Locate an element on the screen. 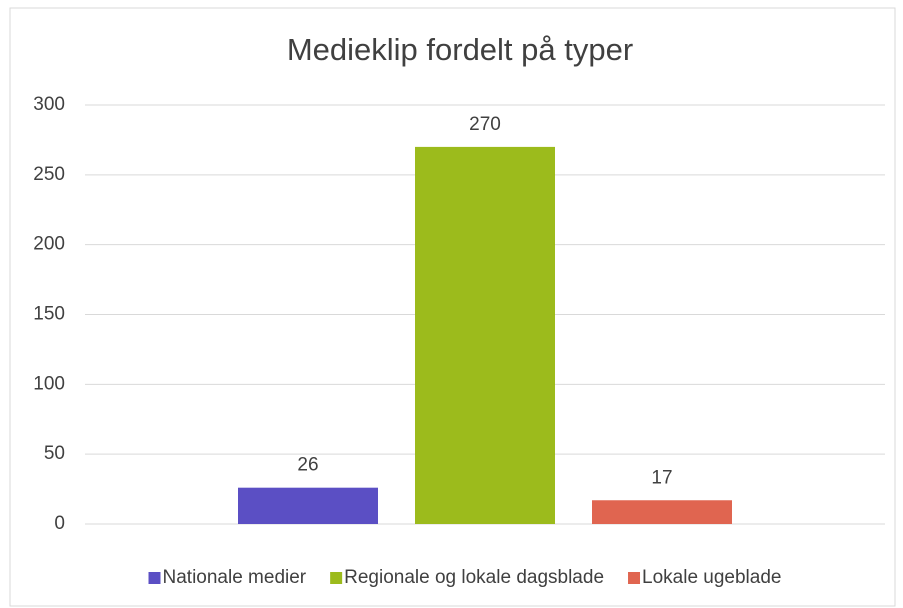  y-tick-label: 150 is located at coordinates (49, 314).